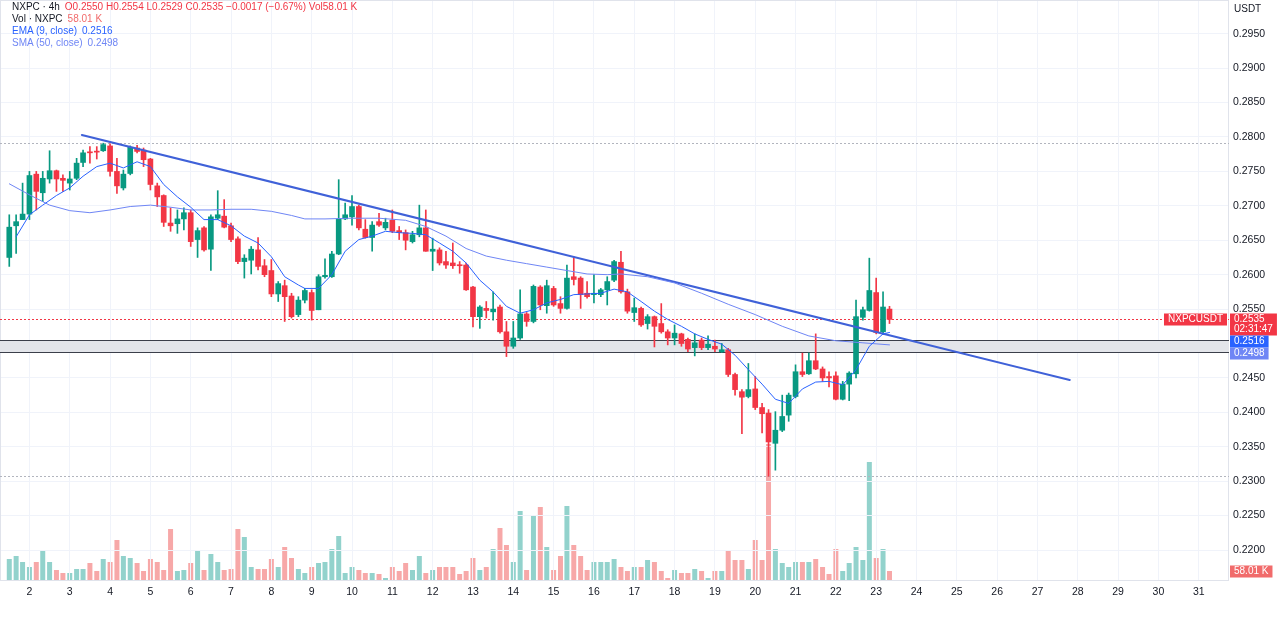 This screenshot has width=1280, height=642. Describe the element at coordinates (271, 591) in the screenshot. I see `x-tick-label: 8` at that location.